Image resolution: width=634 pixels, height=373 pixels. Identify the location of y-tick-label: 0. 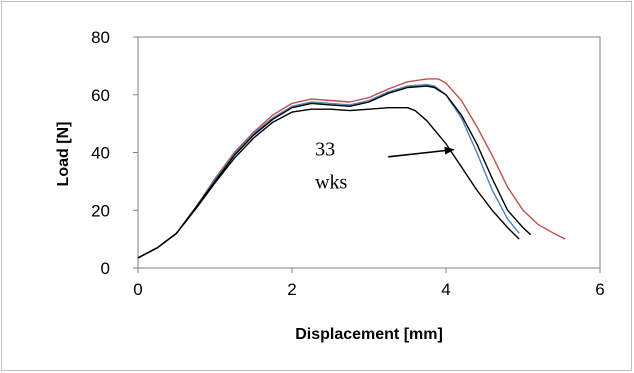
(105, 268).